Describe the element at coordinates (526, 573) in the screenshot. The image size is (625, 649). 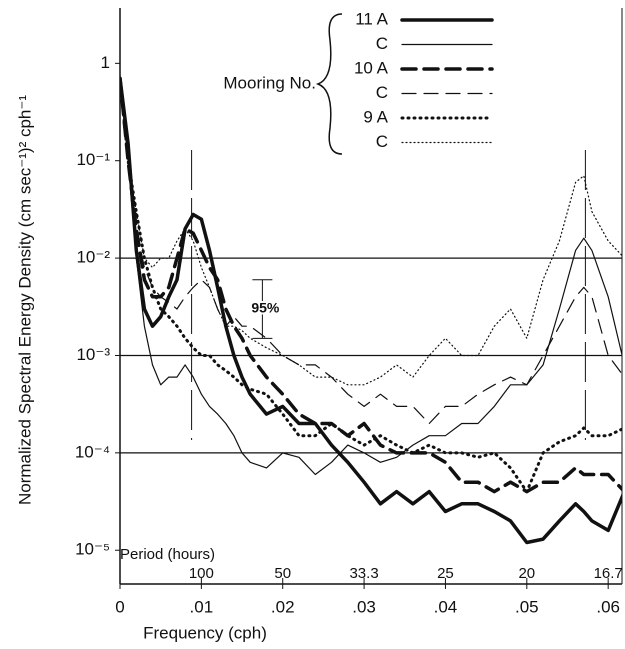
I see `period-tick-label: 20` at that location.